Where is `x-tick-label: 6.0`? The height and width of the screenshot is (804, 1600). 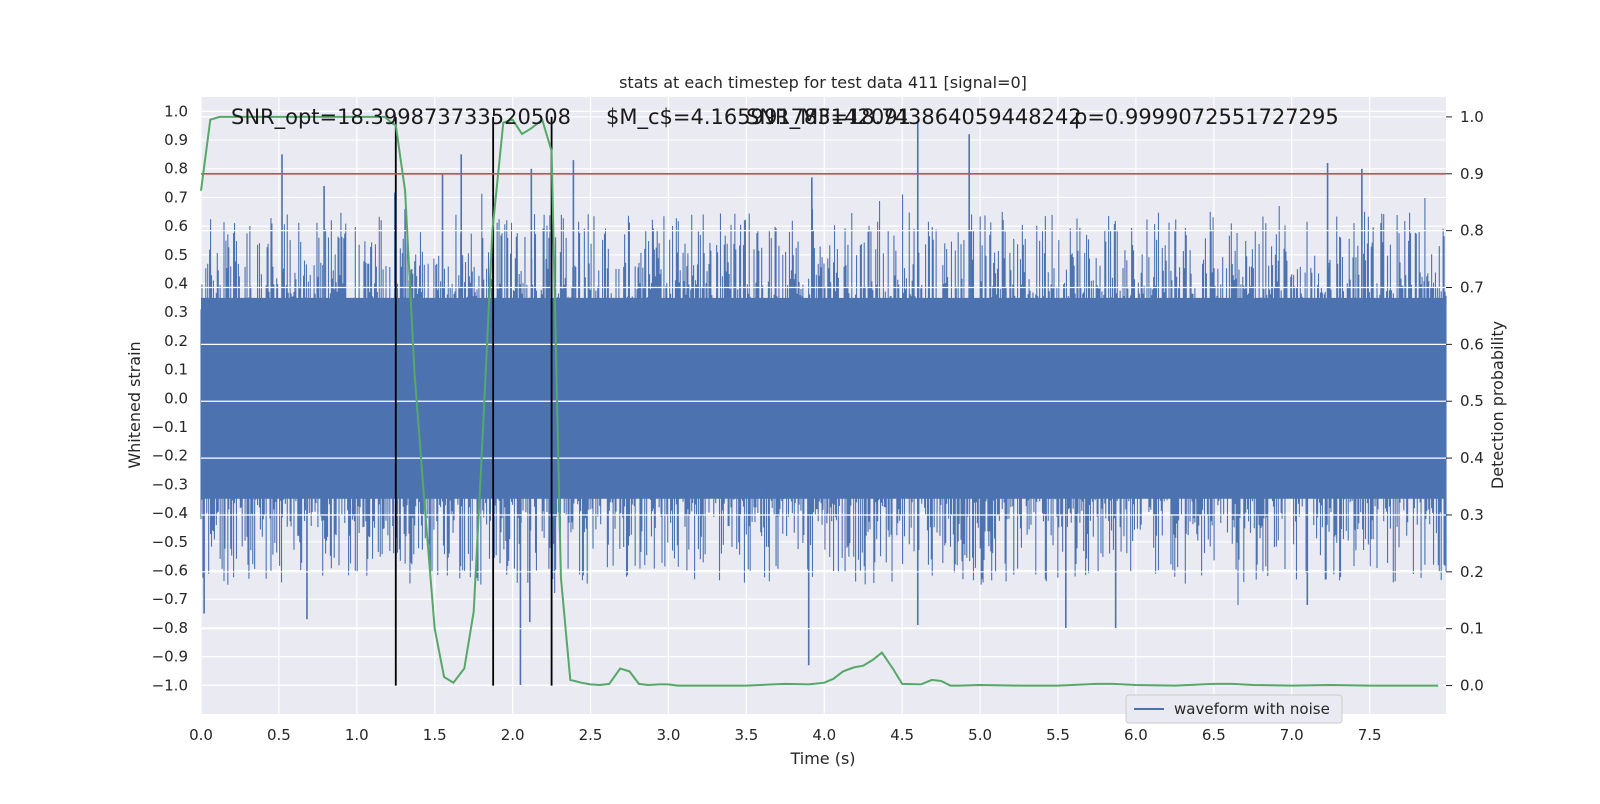
x-tick-label: 6.0 is located at coordinates (1136, 735).